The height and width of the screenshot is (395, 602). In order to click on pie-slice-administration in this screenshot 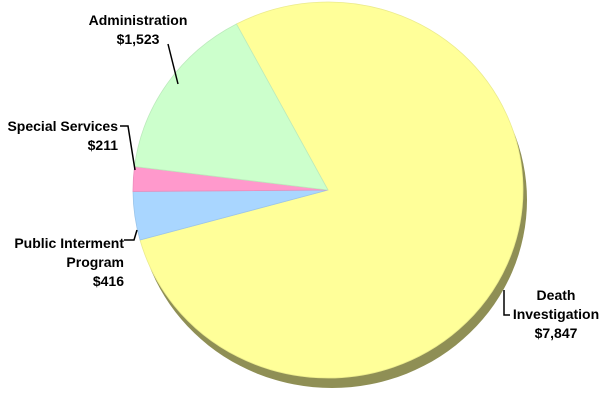, I will do `click(231, 107)`.